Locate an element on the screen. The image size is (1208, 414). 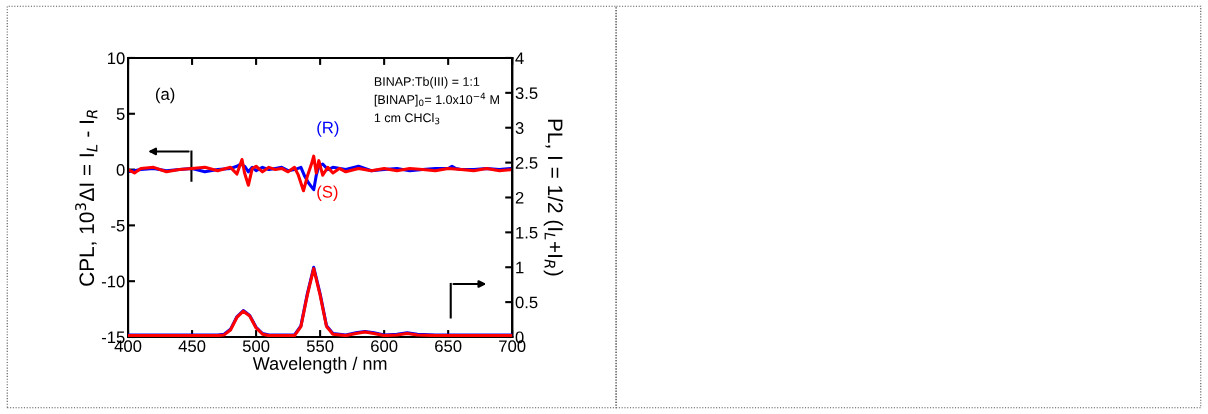
y2-tick-label: 4 is located at coordinates (519, 58).